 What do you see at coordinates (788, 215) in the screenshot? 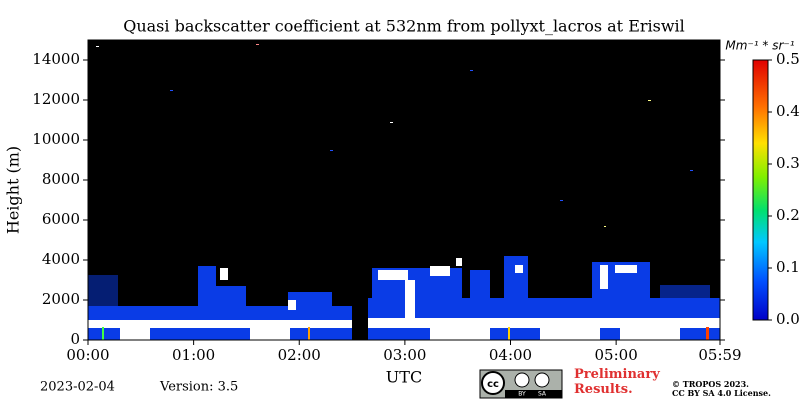
I see `colorbar-tick-label: 0.2` at bounding box center [788, 215].